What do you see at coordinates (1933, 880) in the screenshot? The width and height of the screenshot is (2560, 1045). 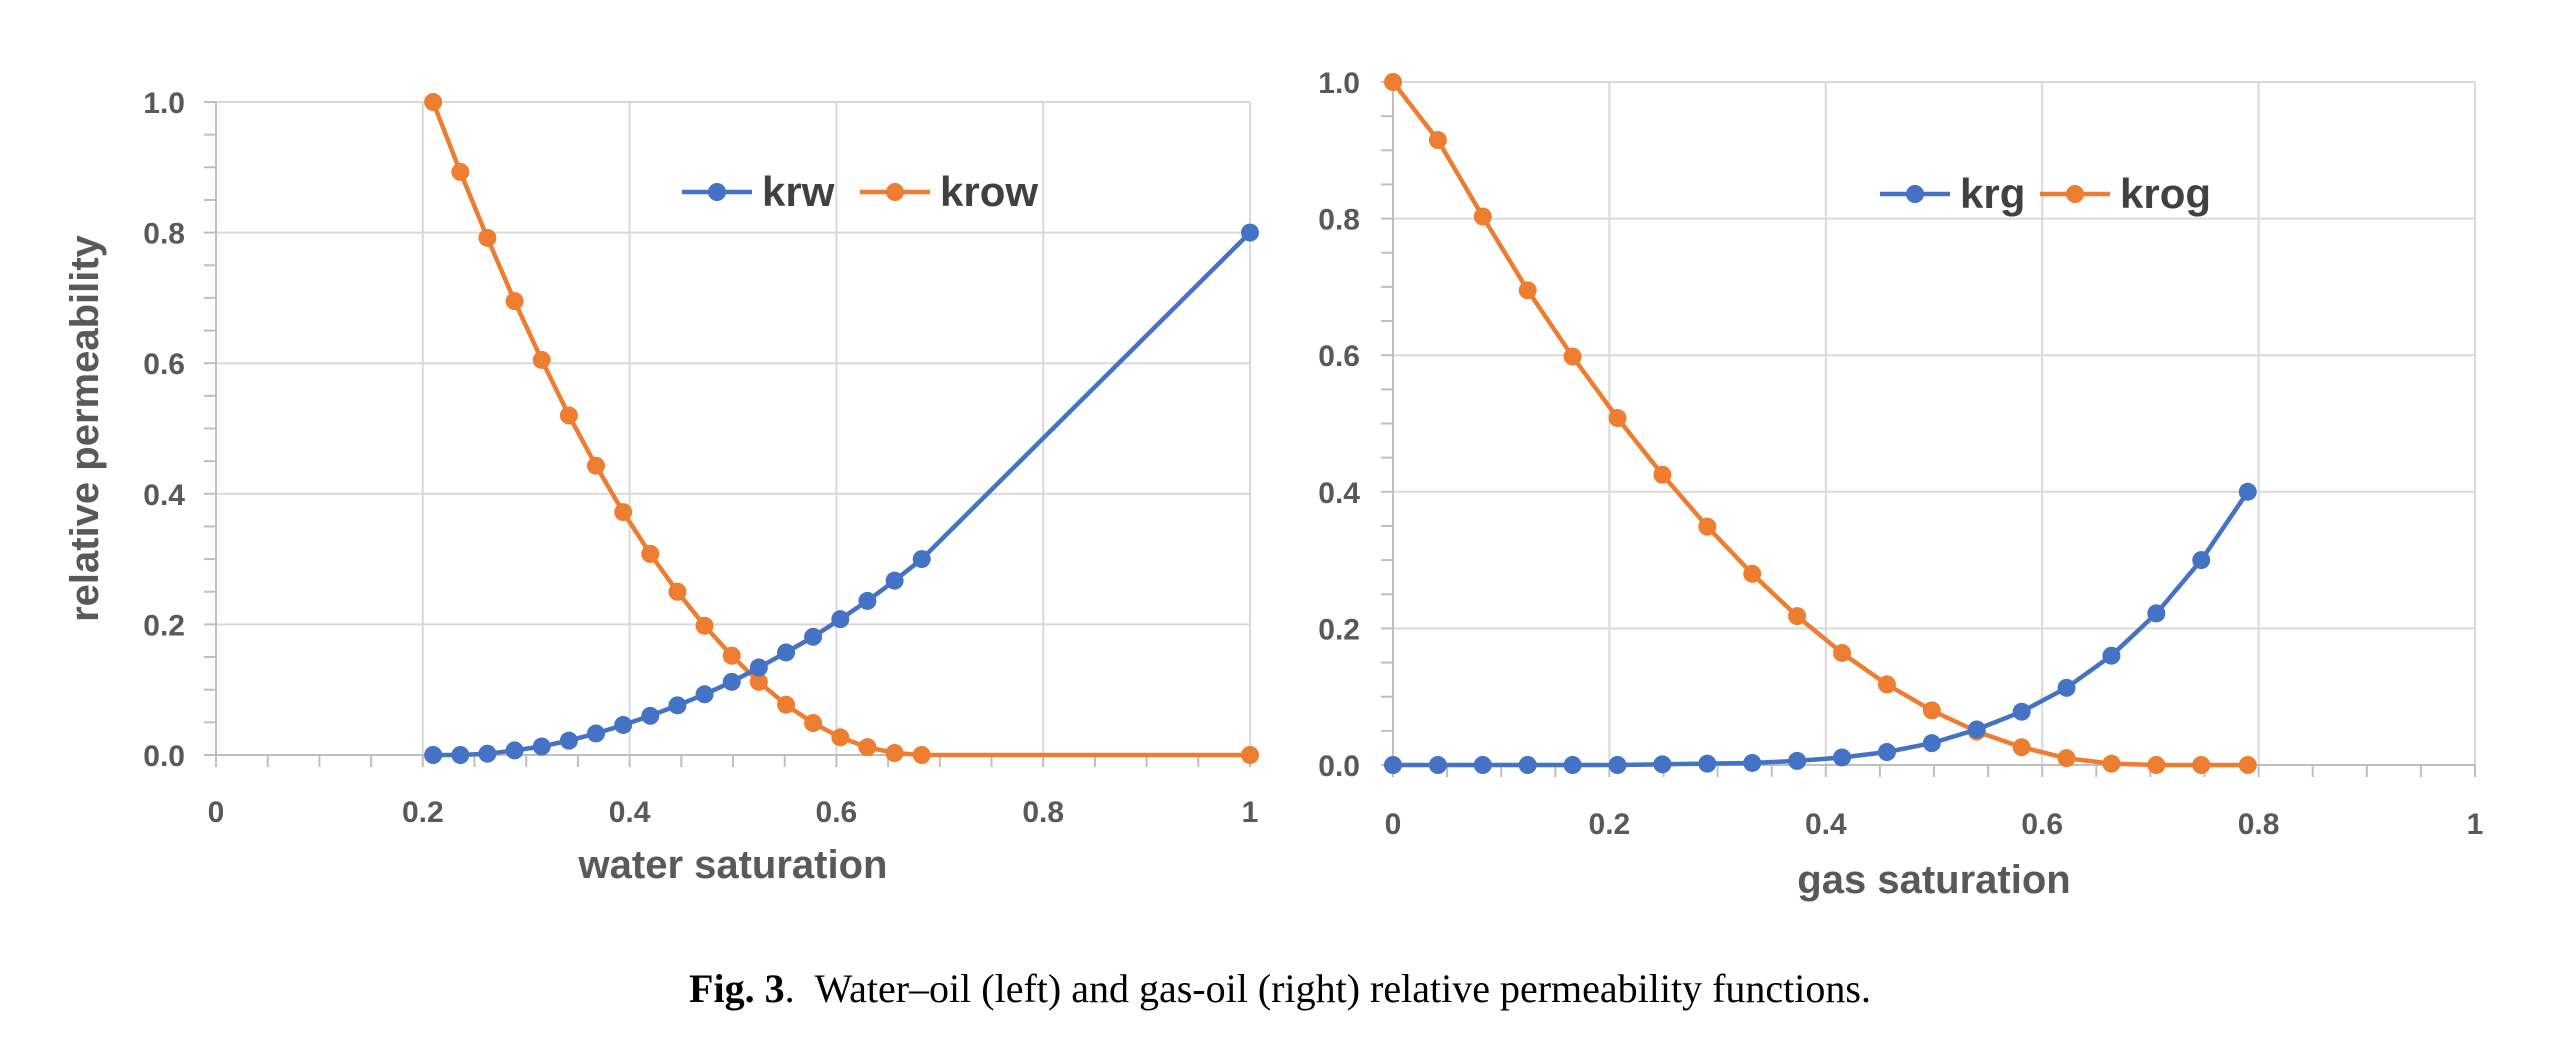 I see `x-axis-title: gas saturation` at bounding box center [1933, 880].